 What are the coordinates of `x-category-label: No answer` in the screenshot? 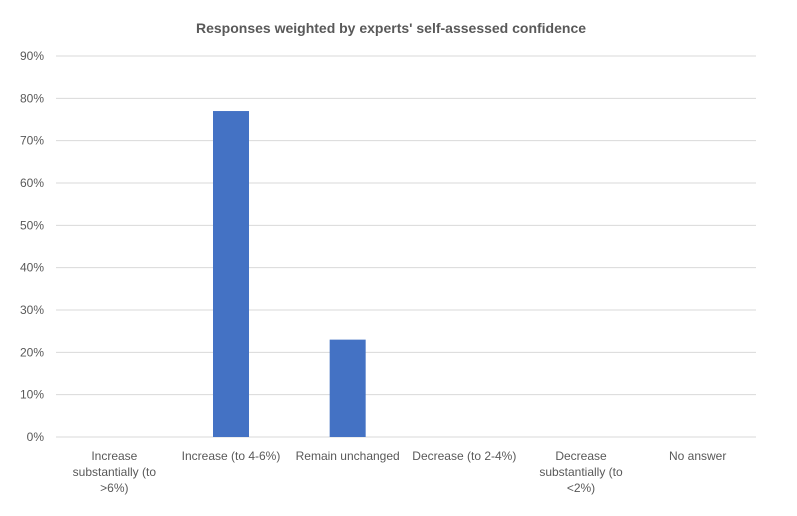 It's located at (697, 456).